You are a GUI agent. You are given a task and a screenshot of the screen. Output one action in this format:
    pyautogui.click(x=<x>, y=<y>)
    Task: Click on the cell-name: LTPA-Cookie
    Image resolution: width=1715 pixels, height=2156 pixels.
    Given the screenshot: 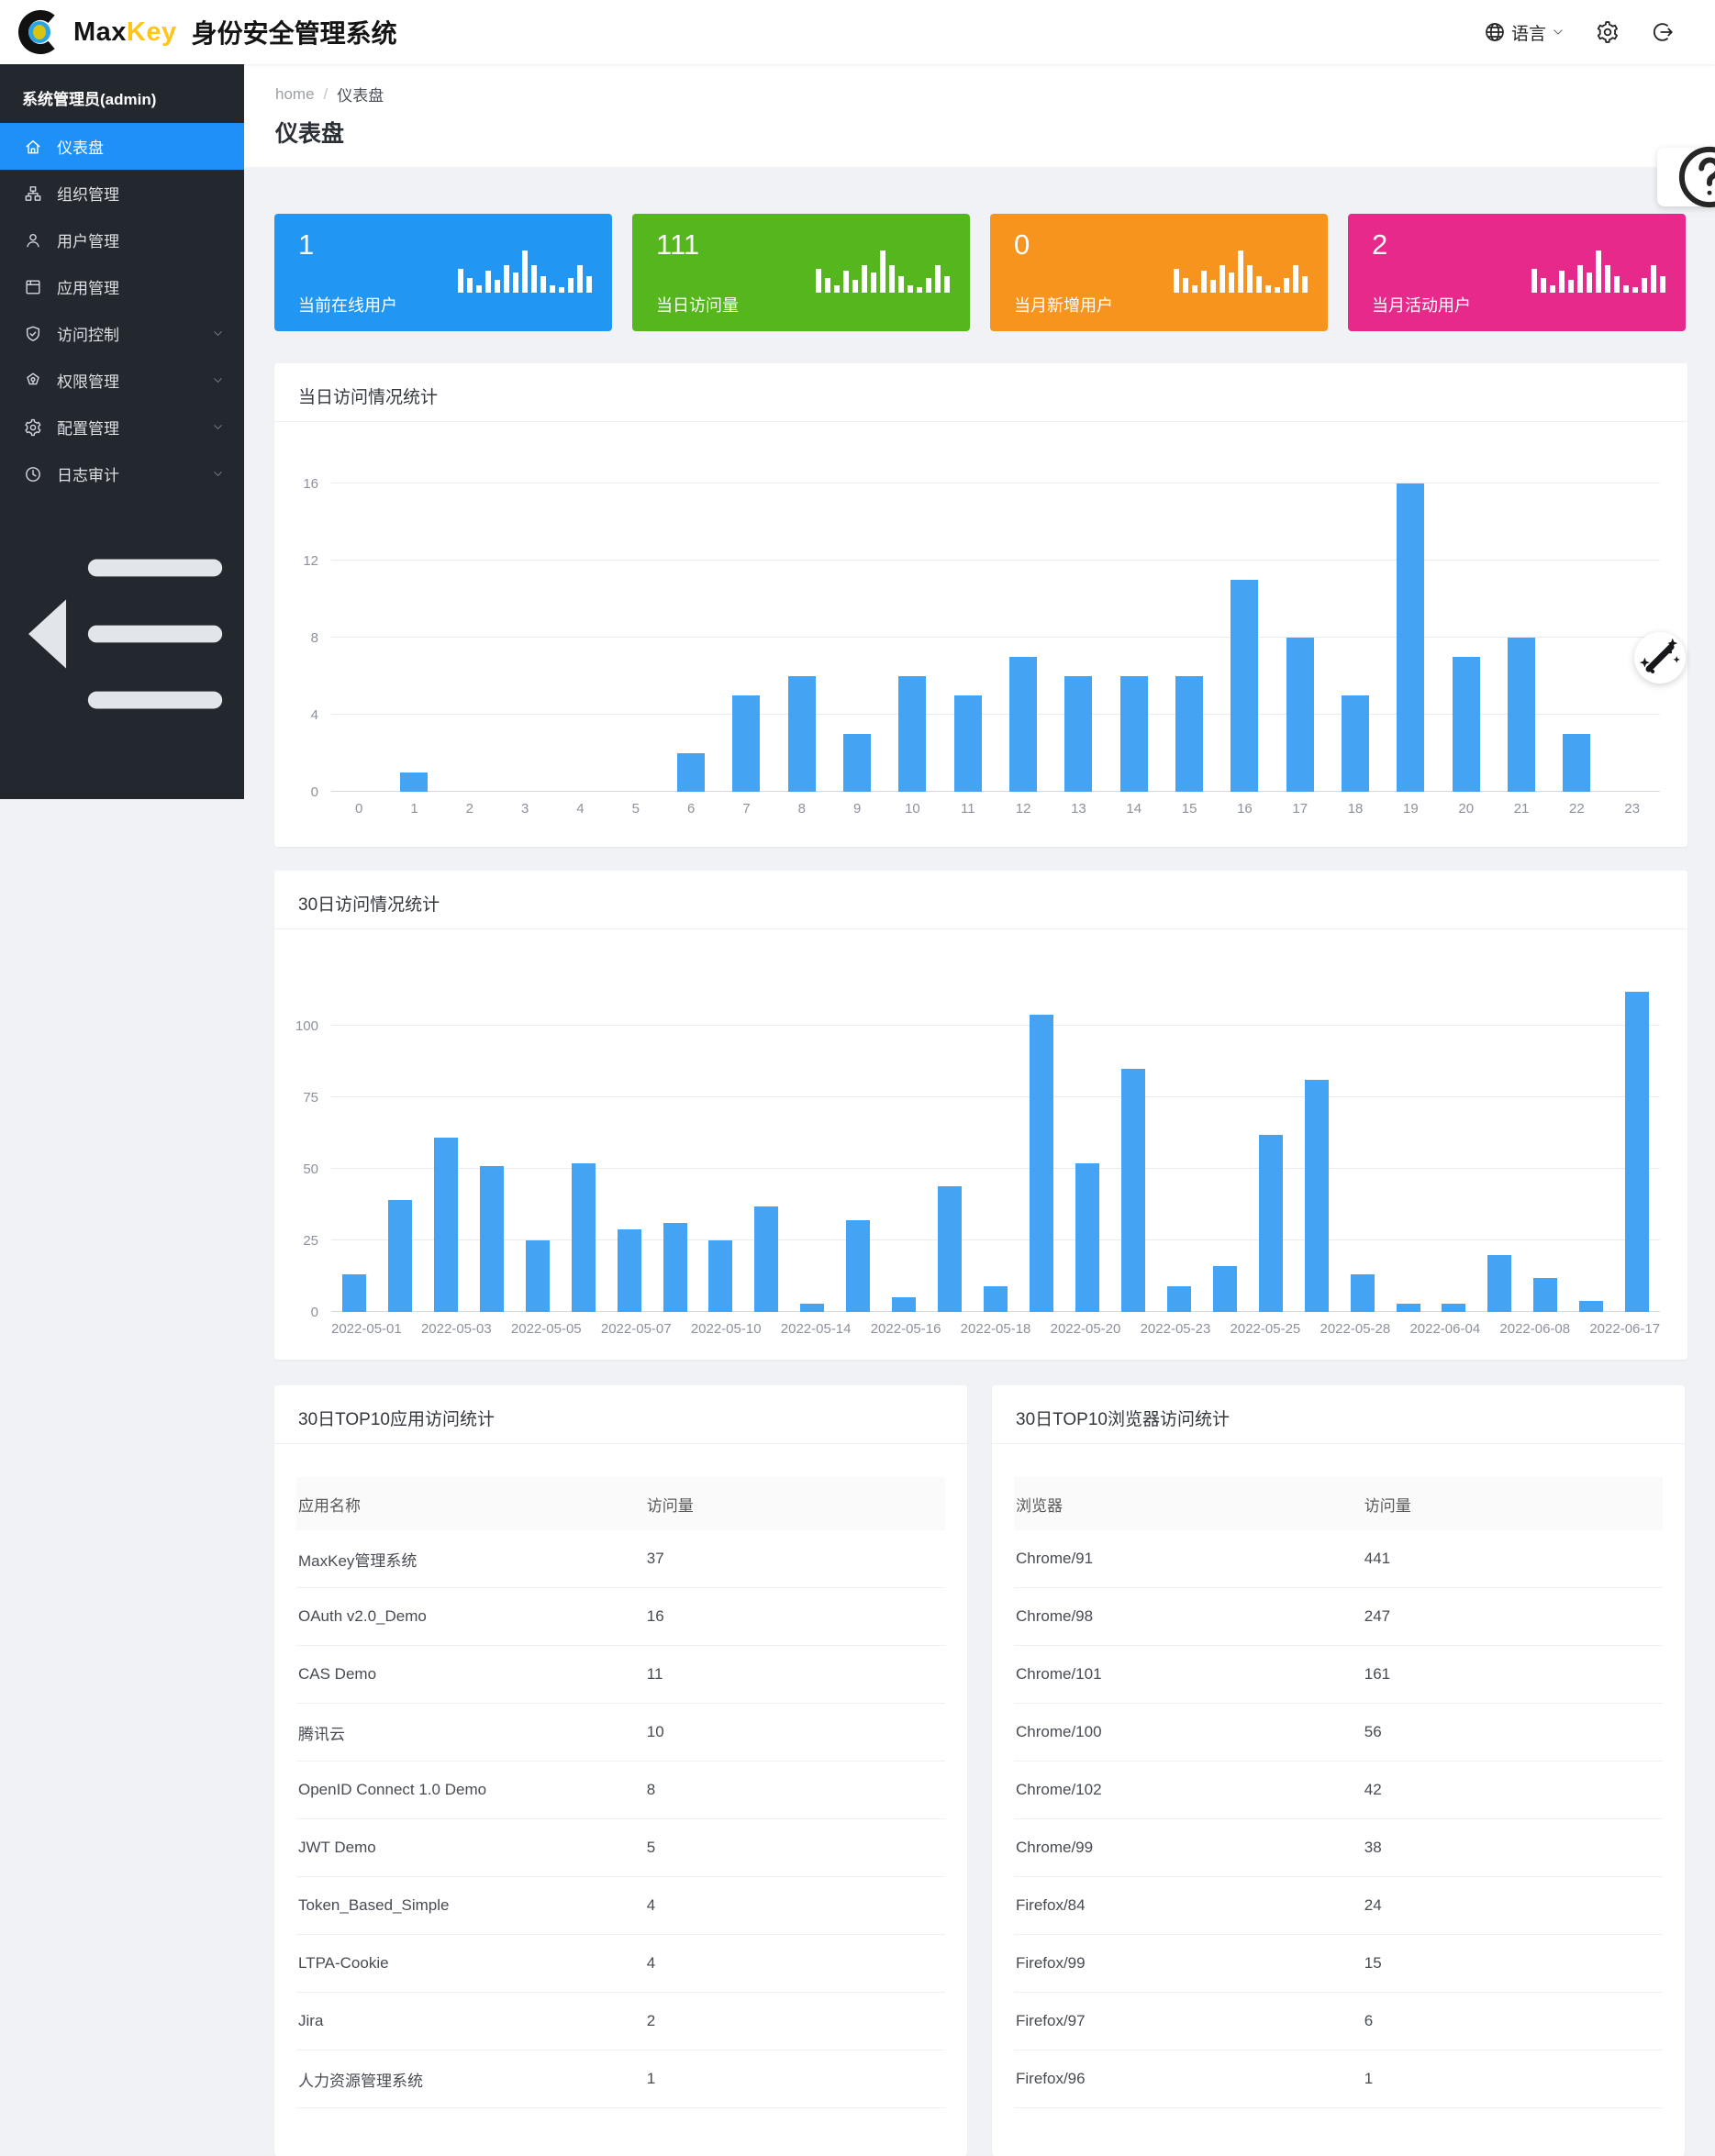 What is the action you would take?
    pyautogui.click(x=343, y=1963)
    